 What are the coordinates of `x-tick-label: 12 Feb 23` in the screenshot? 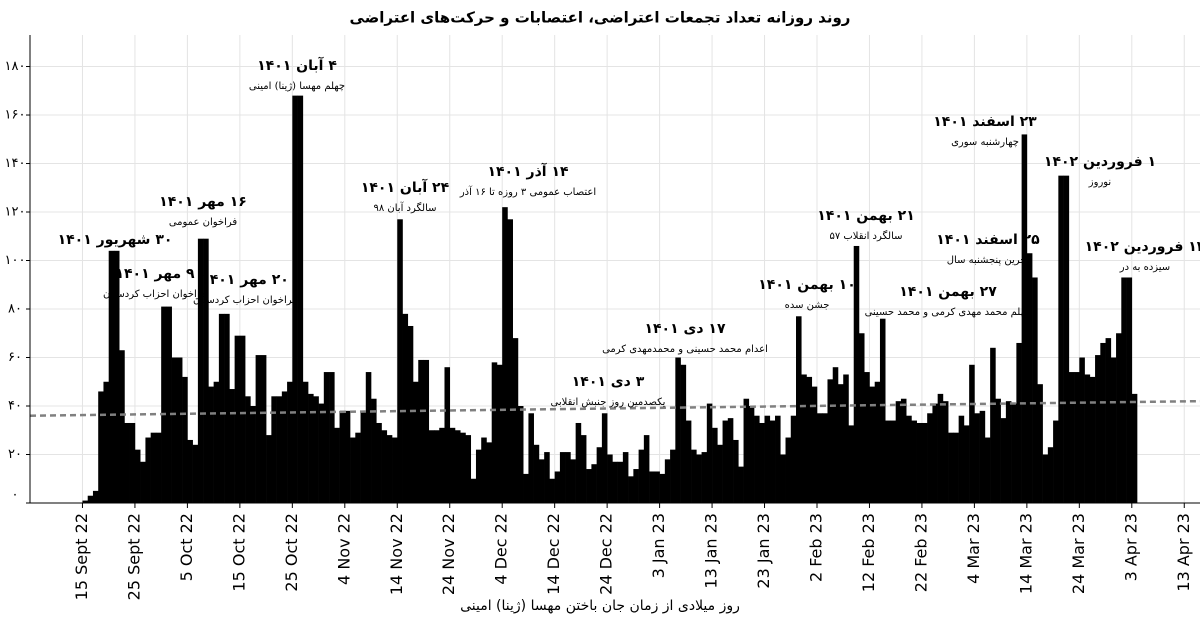 It's located at (868, 552).